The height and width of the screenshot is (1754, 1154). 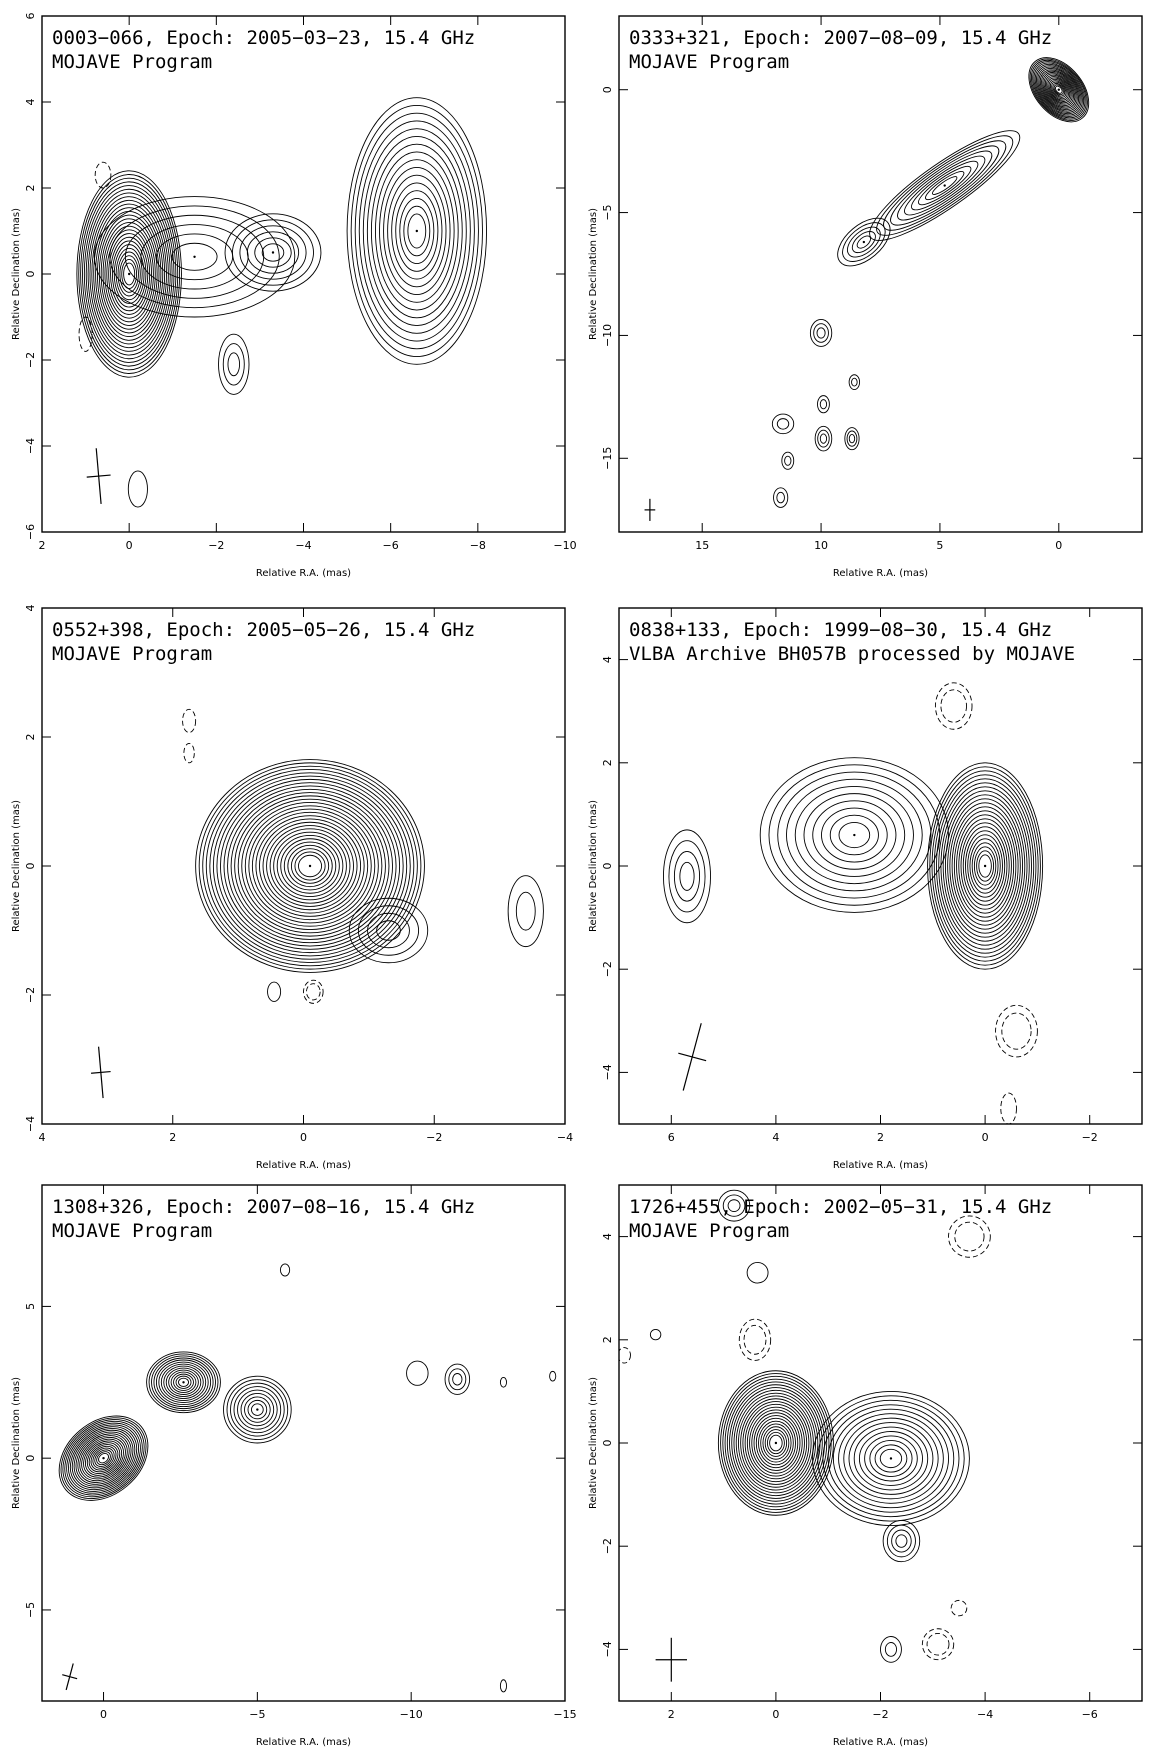 What do you see at coordinates (411, 1714) in the screenshot?
I see `x-tick-label: −10` at bounding box center [411, 1714].